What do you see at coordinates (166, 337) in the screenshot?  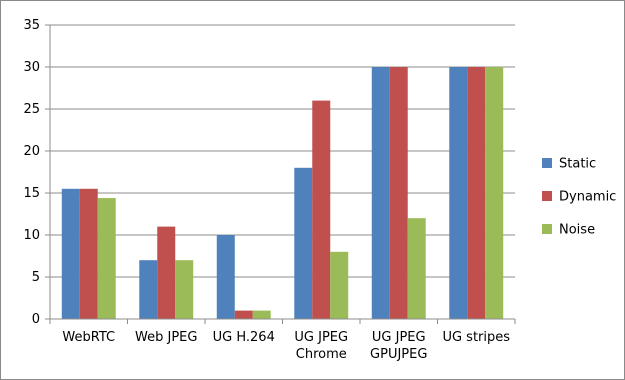 I see `x-tick-label-1: Web JPEG` at bounding box center [166, 337].